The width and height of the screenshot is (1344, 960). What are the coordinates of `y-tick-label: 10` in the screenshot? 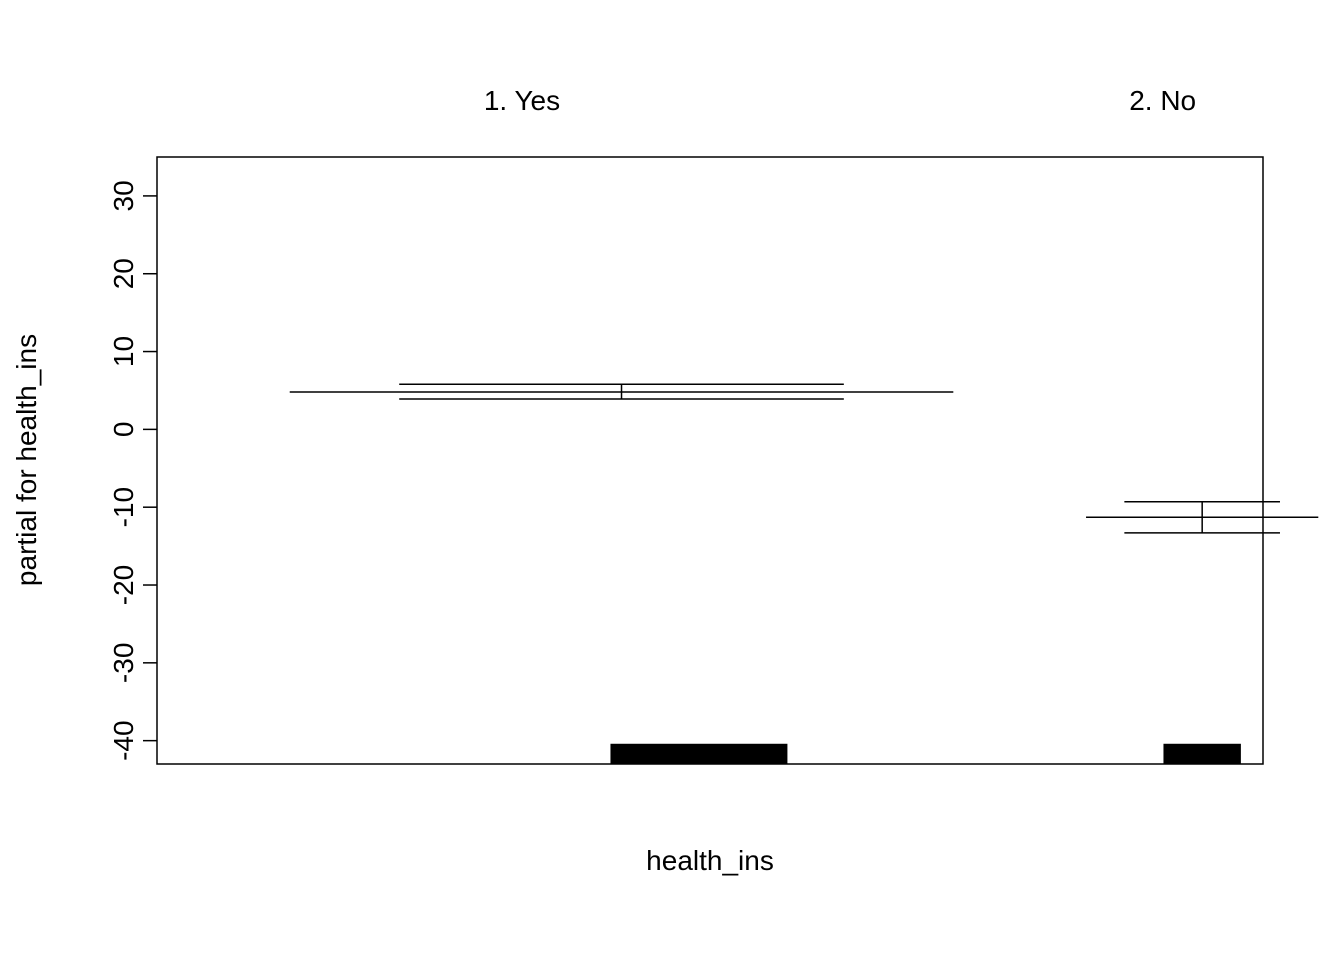 It's located at (123, 351).